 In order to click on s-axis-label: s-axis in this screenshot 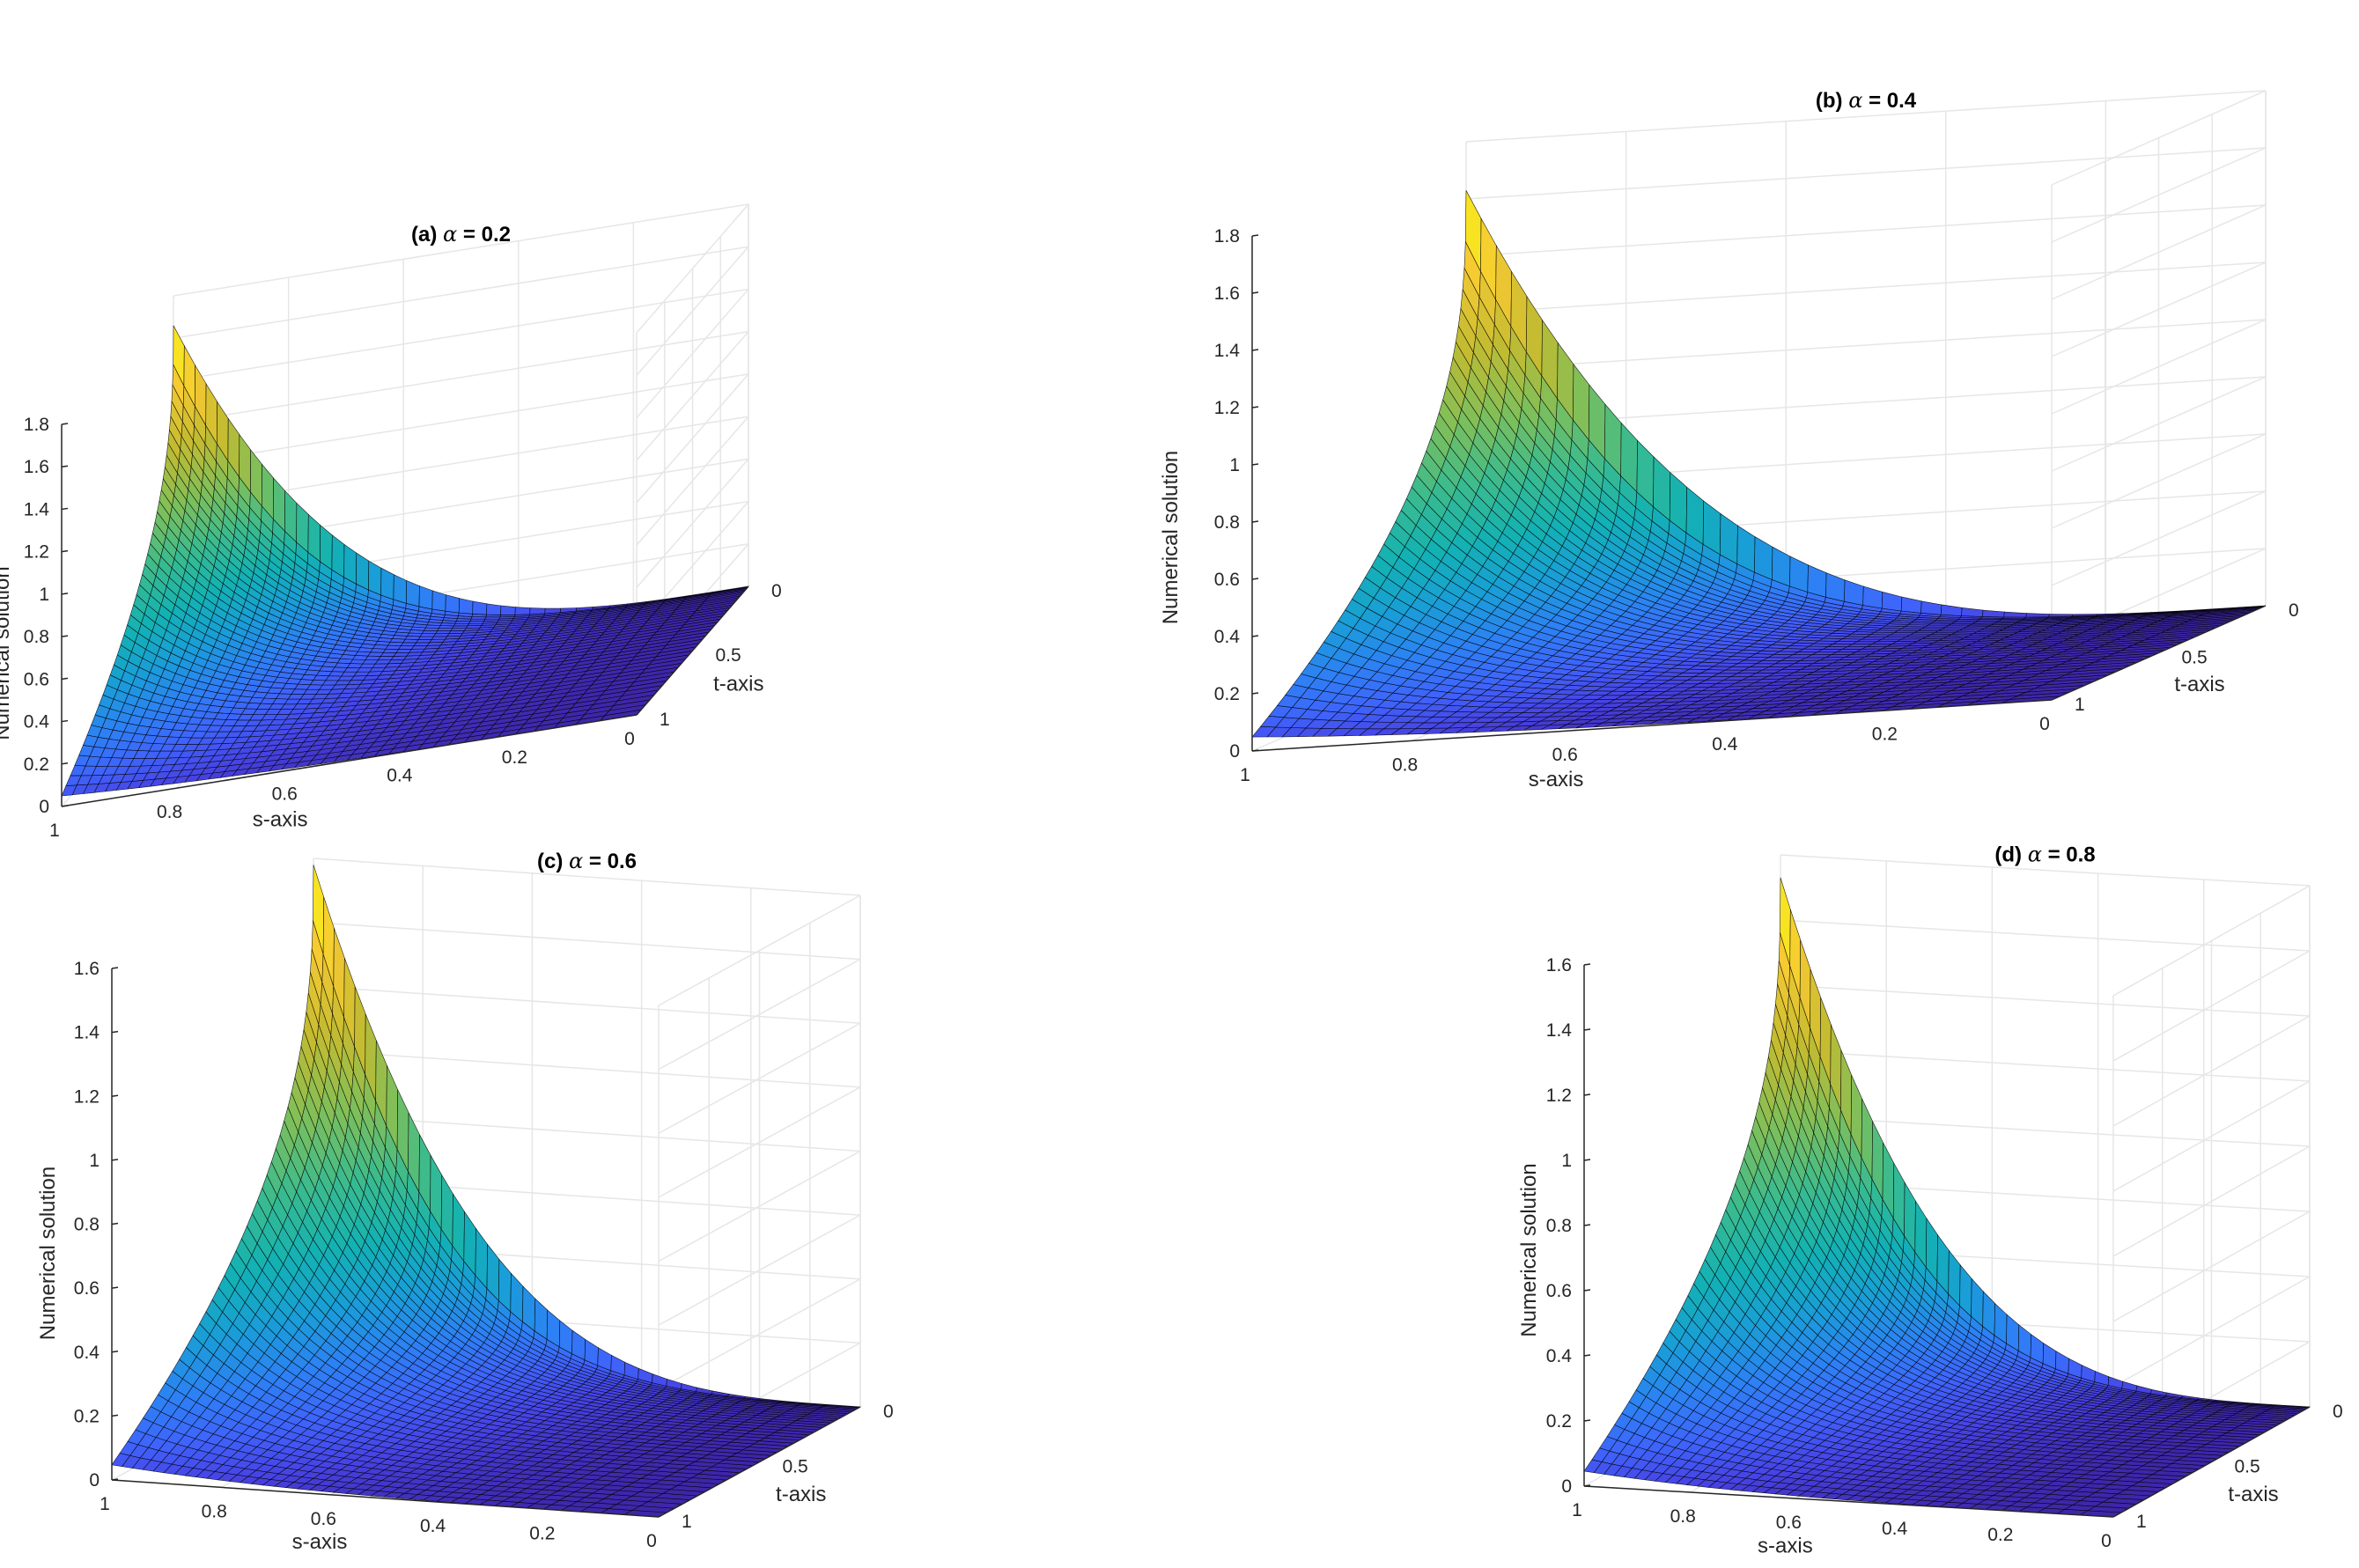, I will do `click(1556, 779)`.